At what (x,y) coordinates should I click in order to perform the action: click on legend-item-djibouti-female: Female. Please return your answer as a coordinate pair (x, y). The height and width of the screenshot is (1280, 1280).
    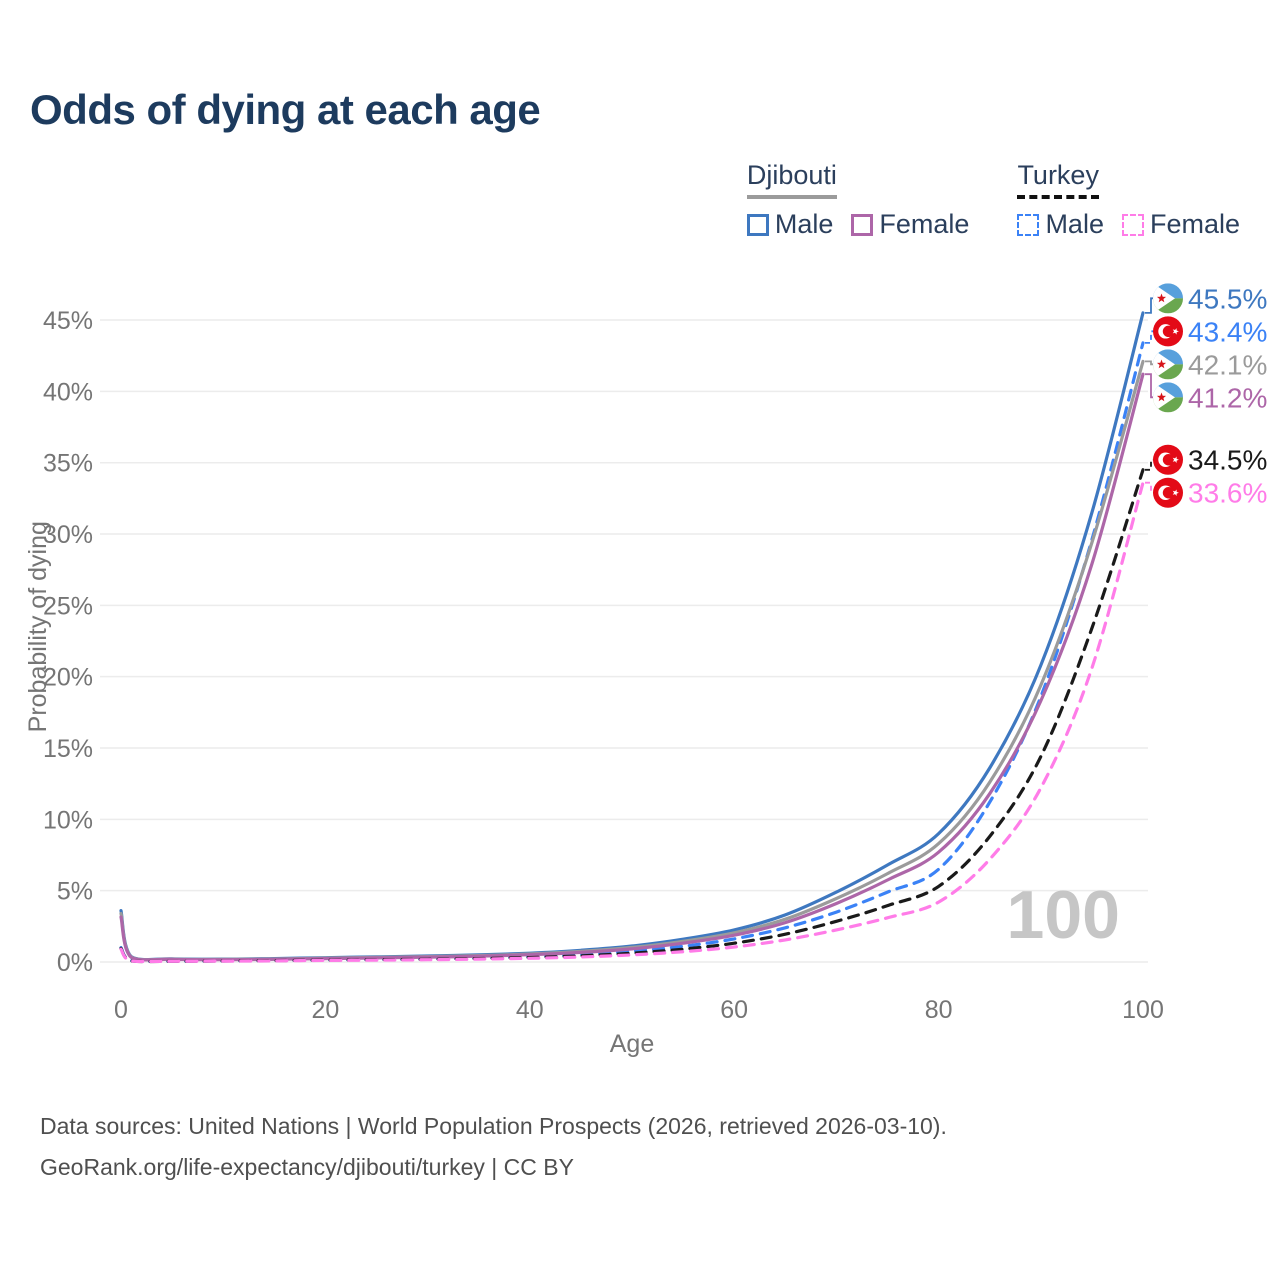
    Looking at the image, I should click on (910, 224).